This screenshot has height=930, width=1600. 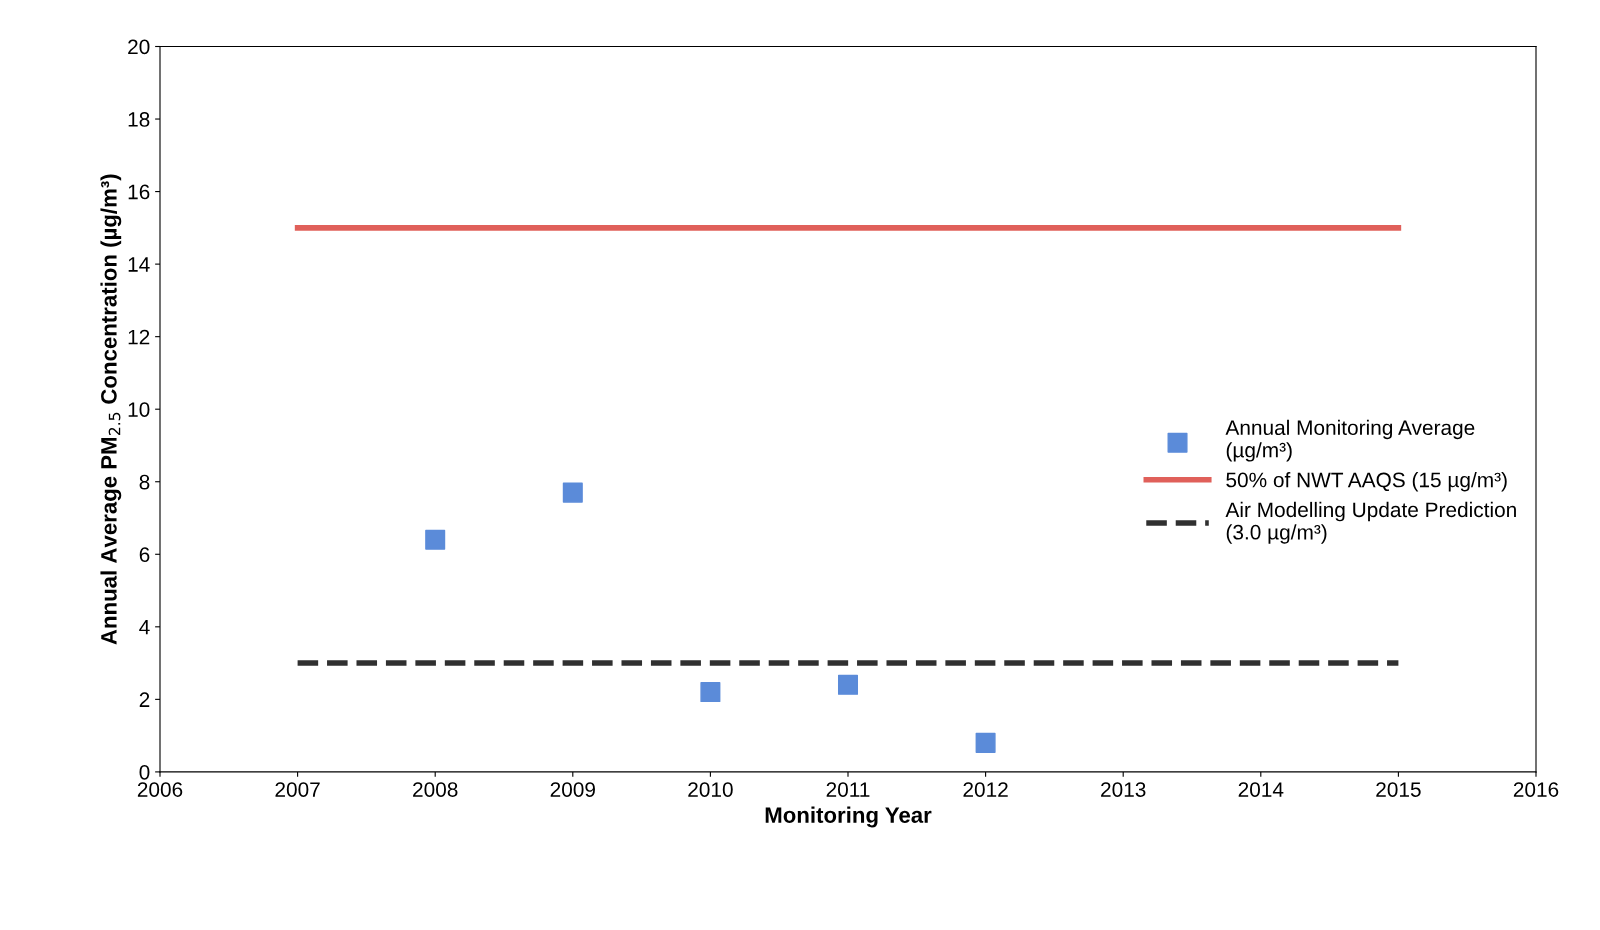 What do you see at coordinates (139, 337) in the screenshot?
I see `y-tick-label: 12` at bounding box center [139, 337].